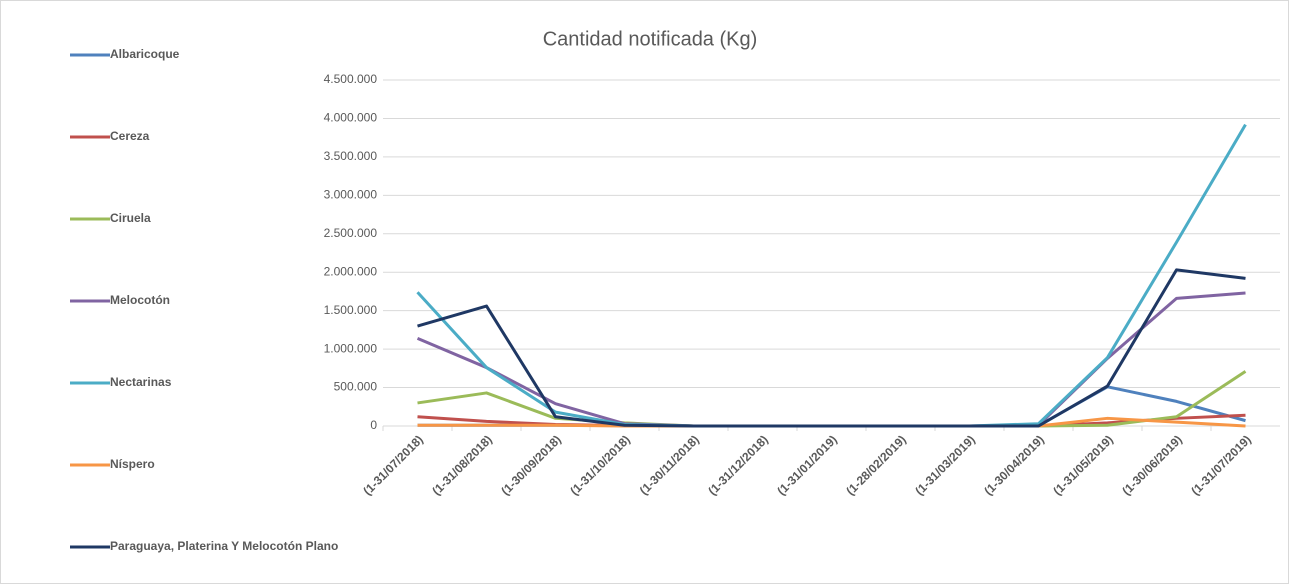  Describe the element at coordinates (351, 271) in the screenshot. I see `y-tick-label: 2.000.000` at that location.